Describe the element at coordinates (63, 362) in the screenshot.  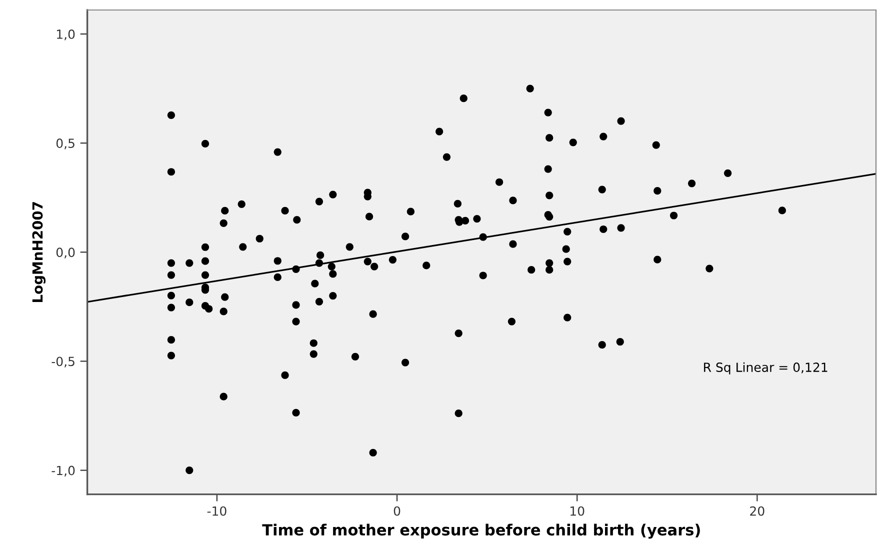
I see `y-tick-label: -0,5` at that location.